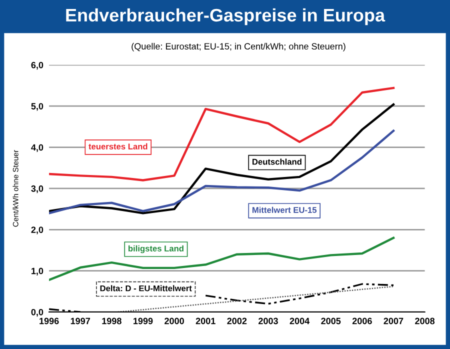  What do you see at coordinates (49, 321) in the screenshot?
I see `x-tick-label: 1996` at bounding box center [49, 321].